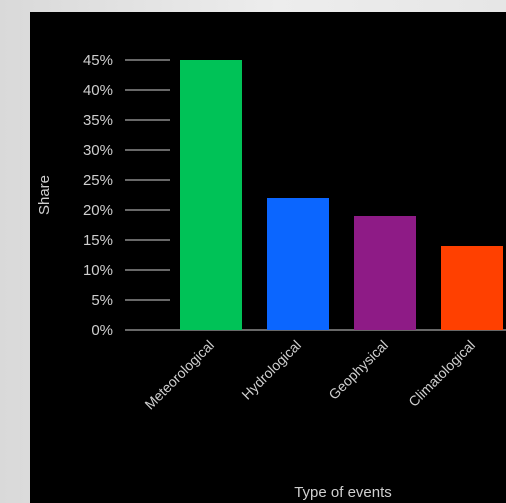  What do you see at coordinates (358, 370) in the screenshot?
I see `x-tick-label-geophysical: Geophysical` at bounding box center [358, 370].